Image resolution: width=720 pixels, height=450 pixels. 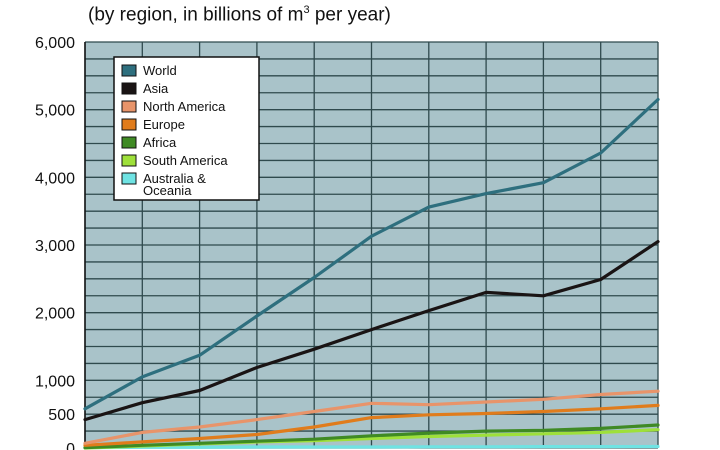 What do you see at coordinates (164, 124) in the screenshot?
I see `legend-label-europe: Europe` at bounding box center [164, 124].